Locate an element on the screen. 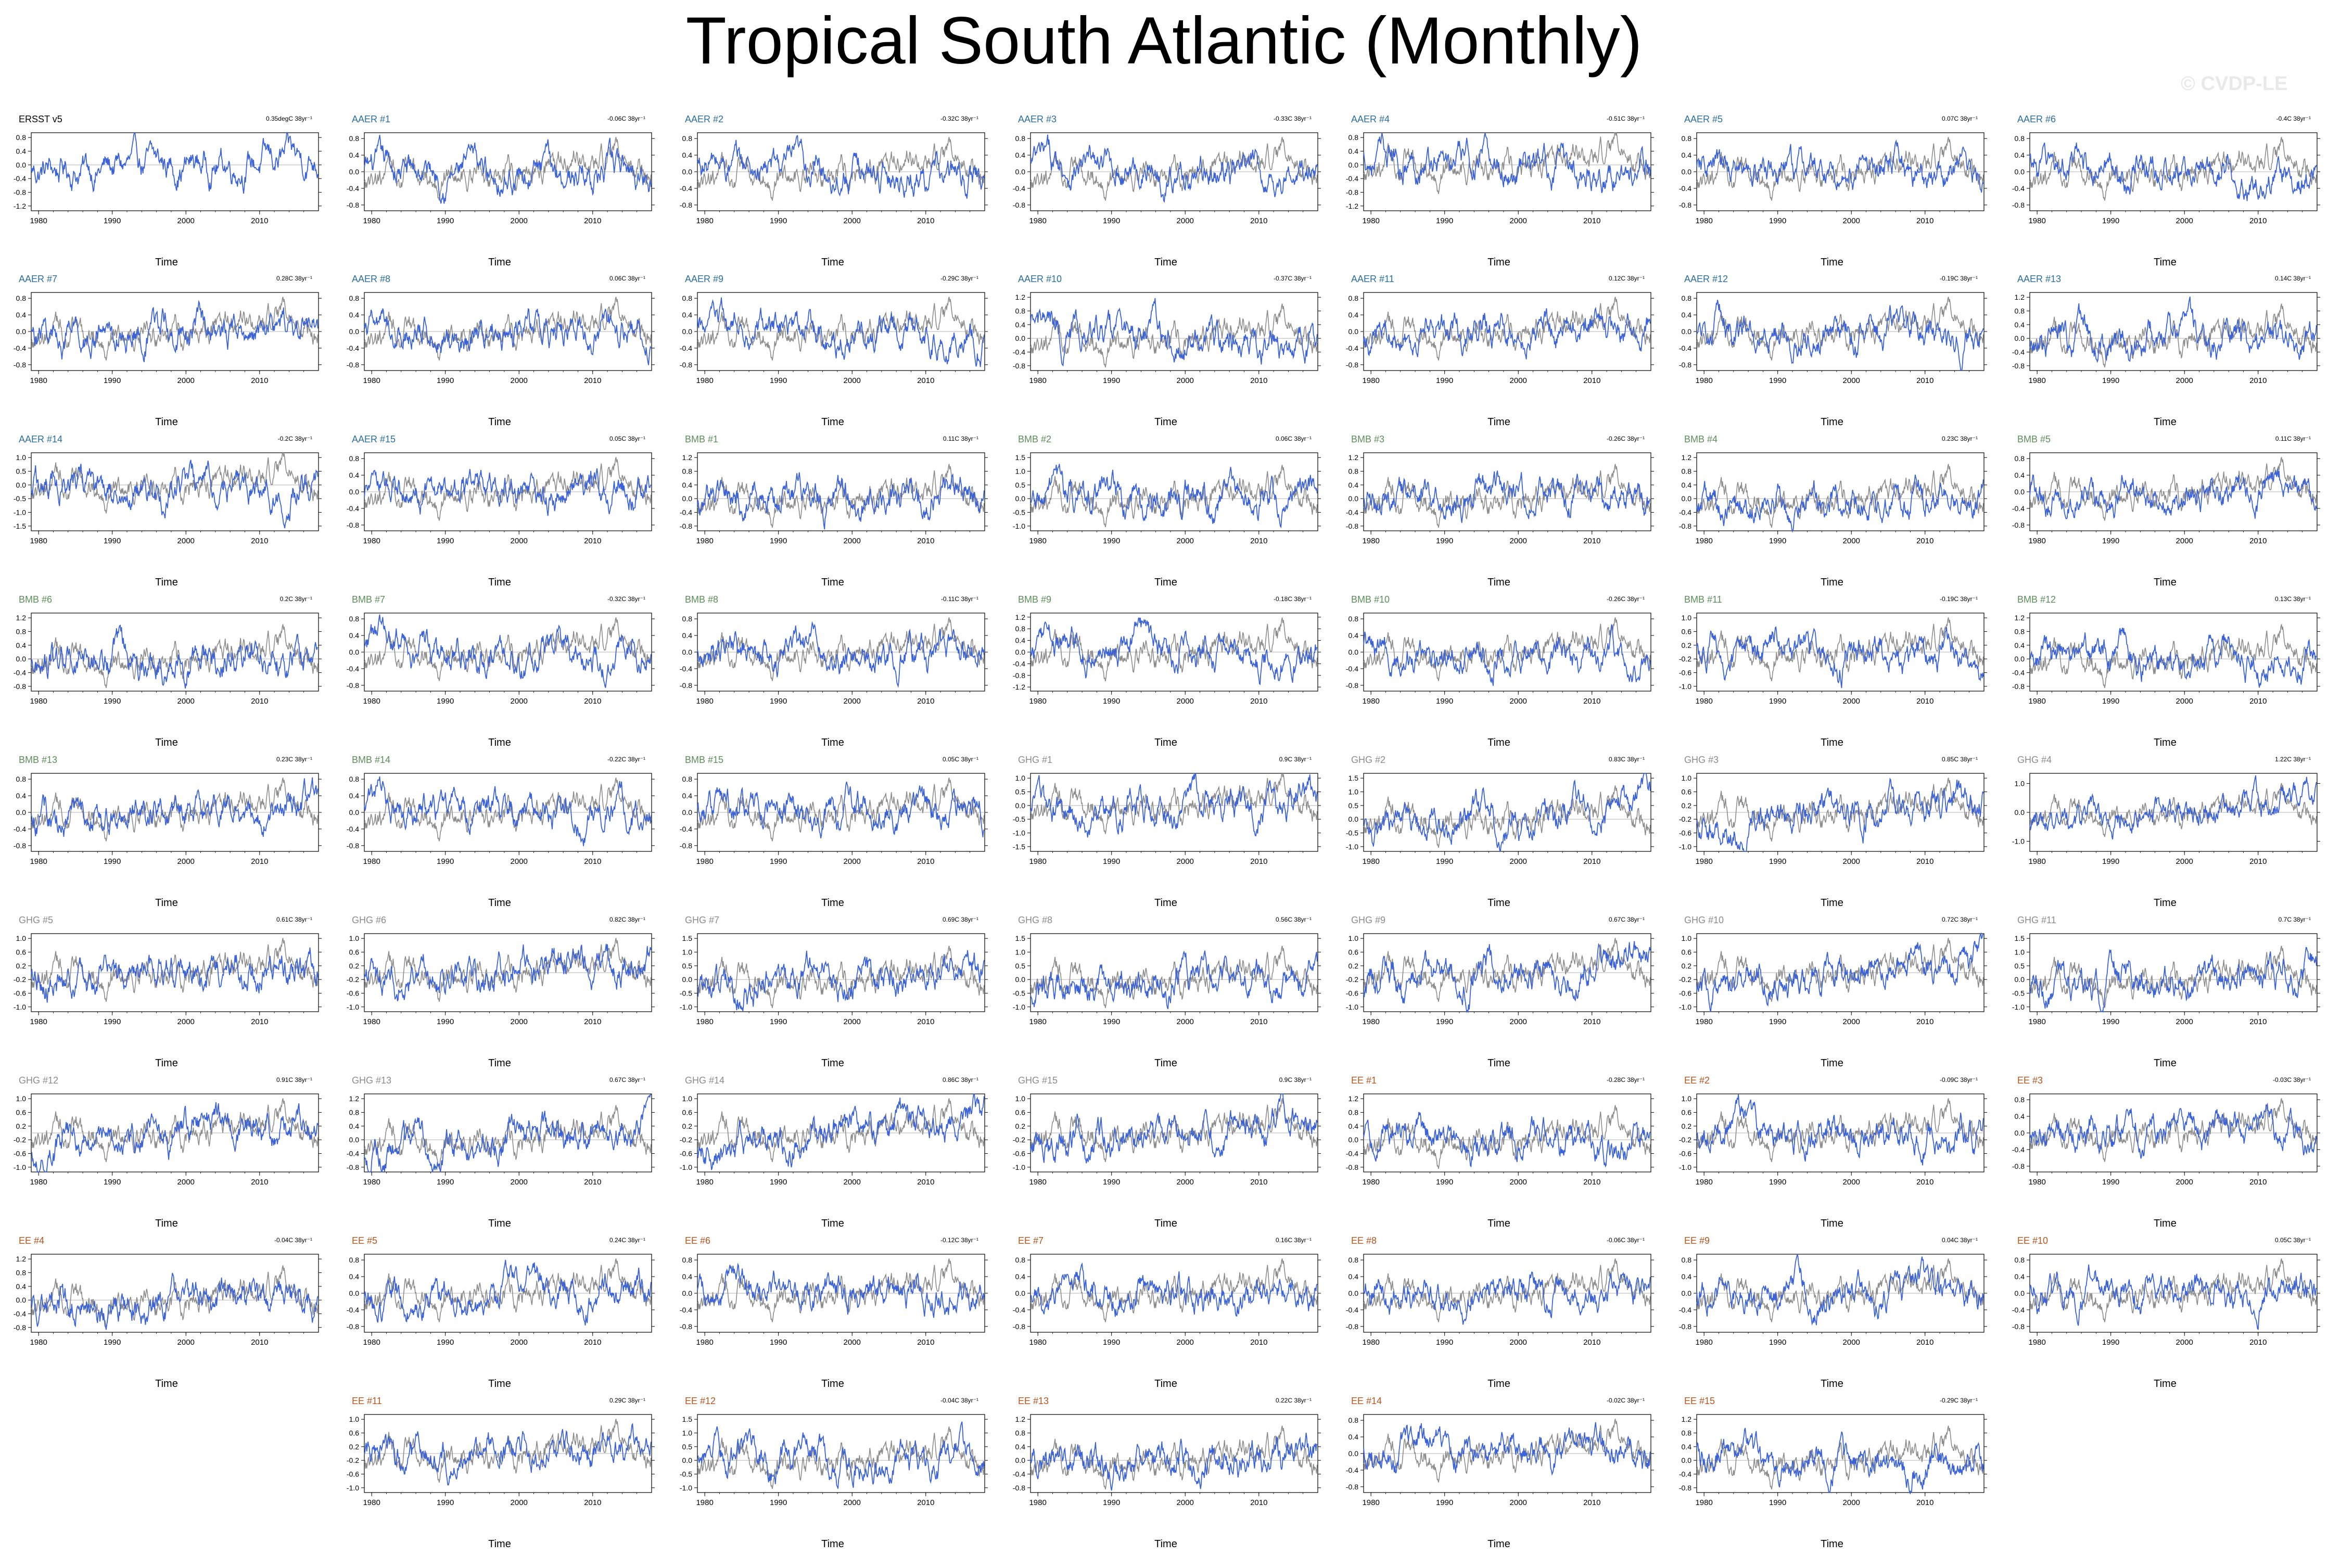 The width and height of the screenshot is (2328, 1568). y-tick-label: -1.0 is located at coordinates (686, 1167).